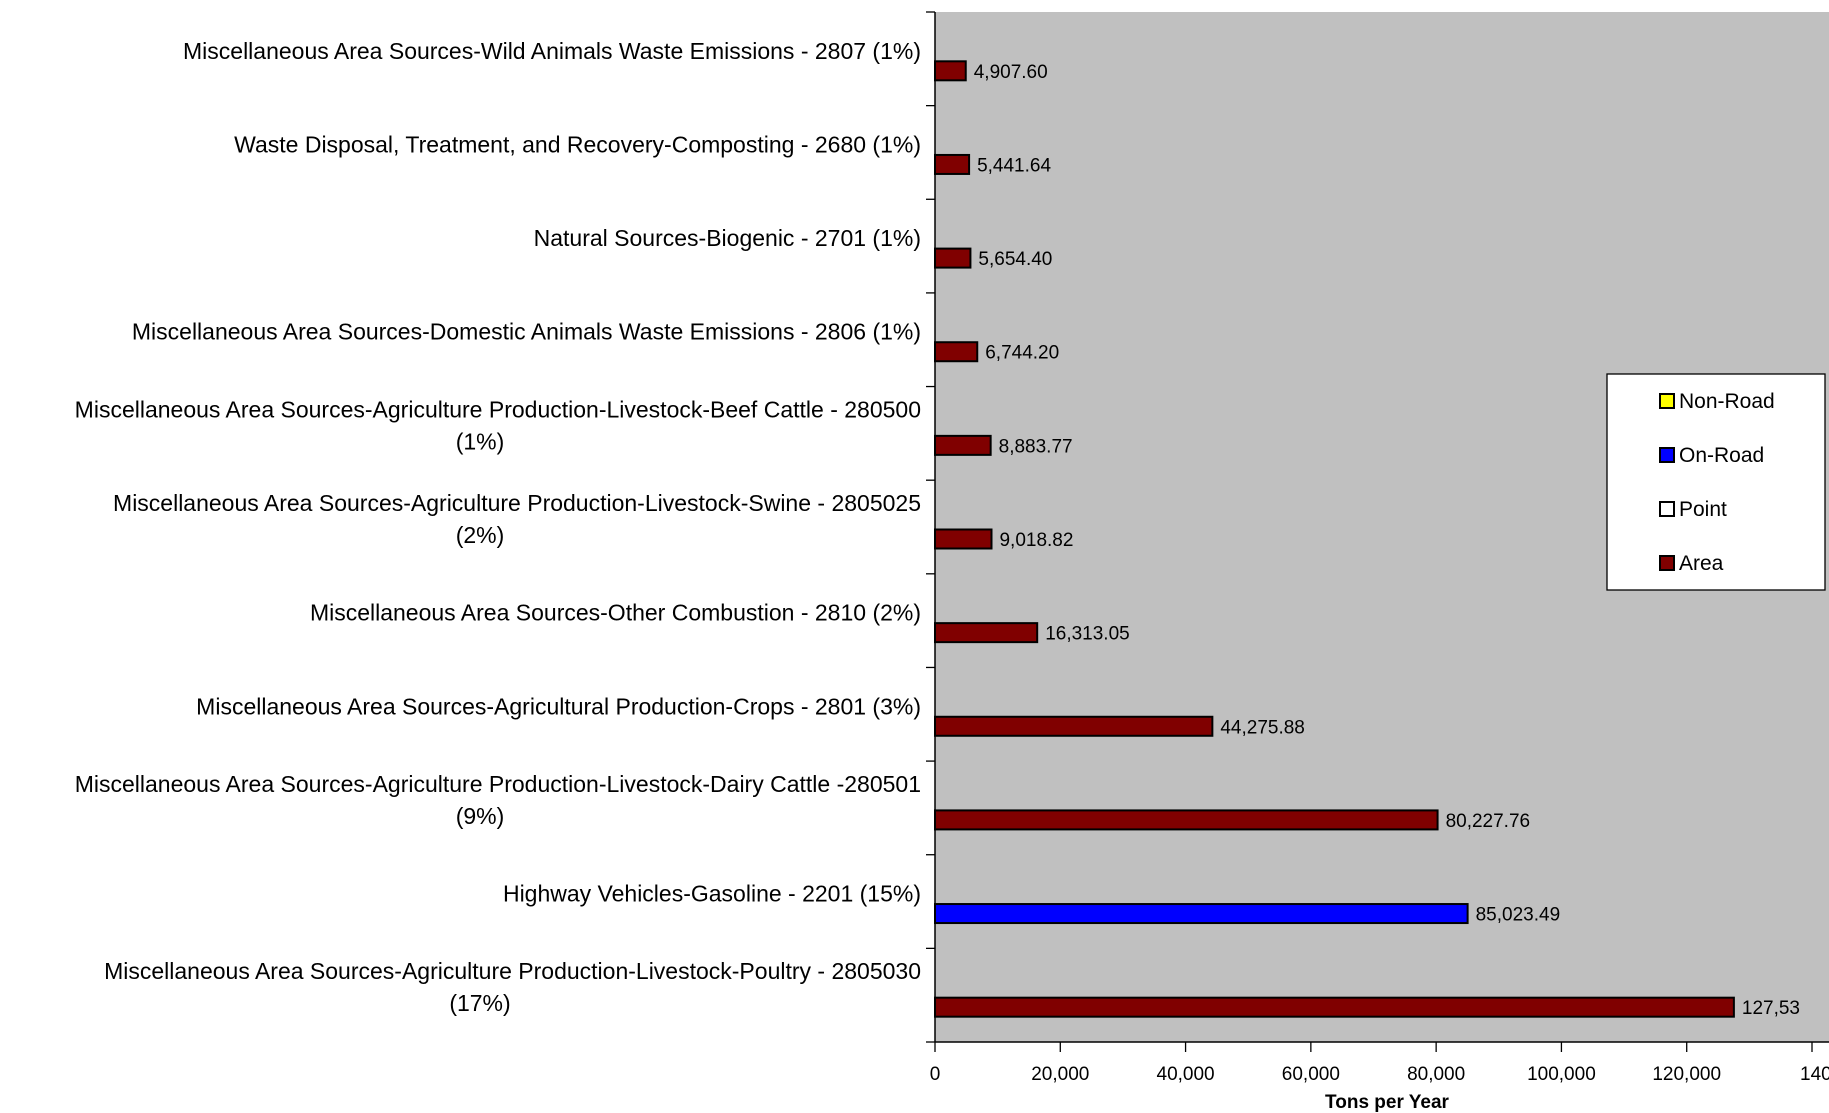  I want to click on x-tick-label: 20,000, so click(1060, 1074).